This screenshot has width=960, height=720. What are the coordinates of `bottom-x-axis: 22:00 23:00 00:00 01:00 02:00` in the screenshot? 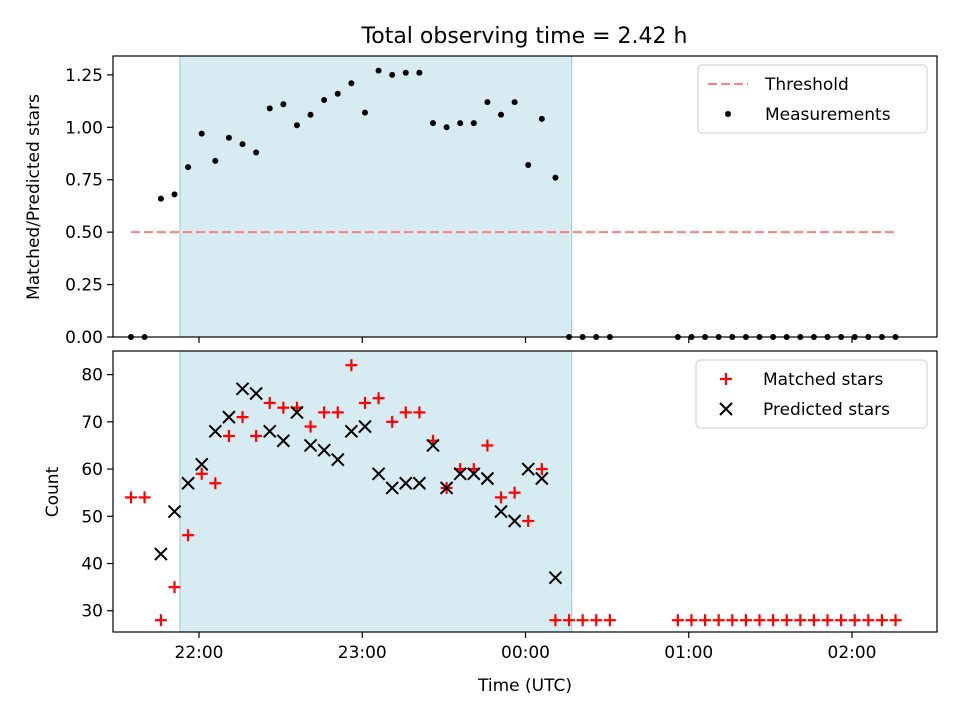 It's located at (526, 647).